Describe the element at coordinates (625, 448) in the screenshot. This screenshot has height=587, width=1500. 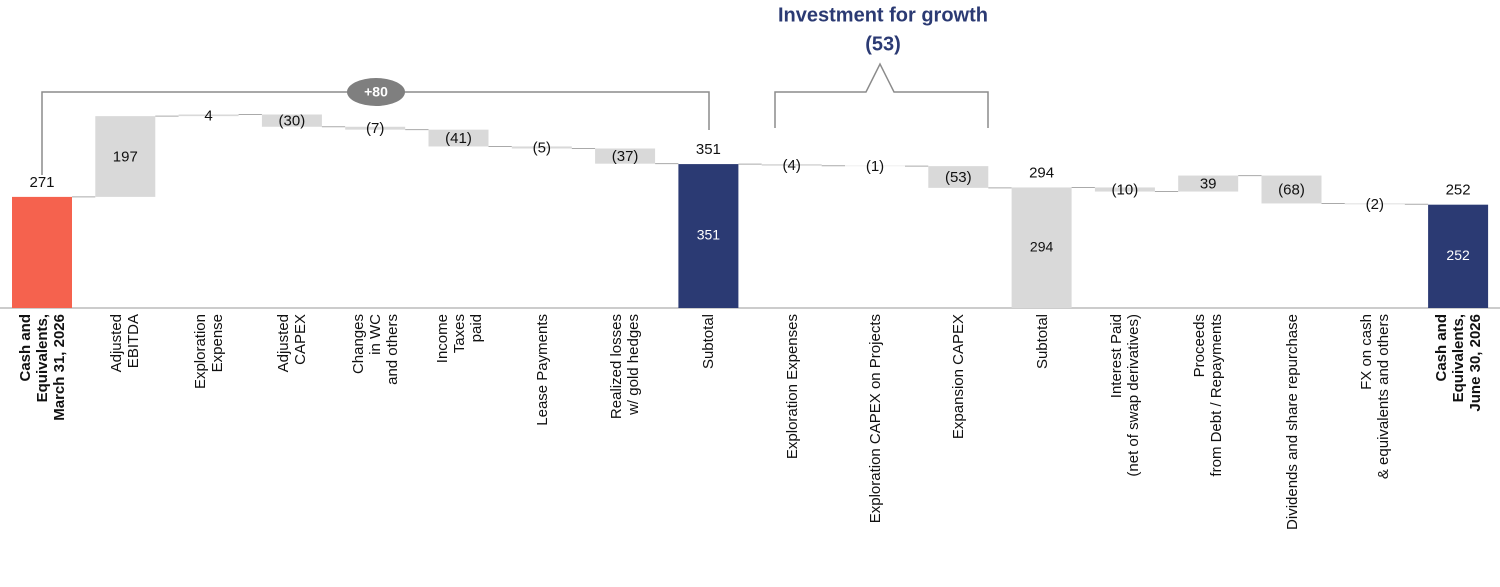
I see `x-tick-label: Realized losses w/ gold hedges` at that location.